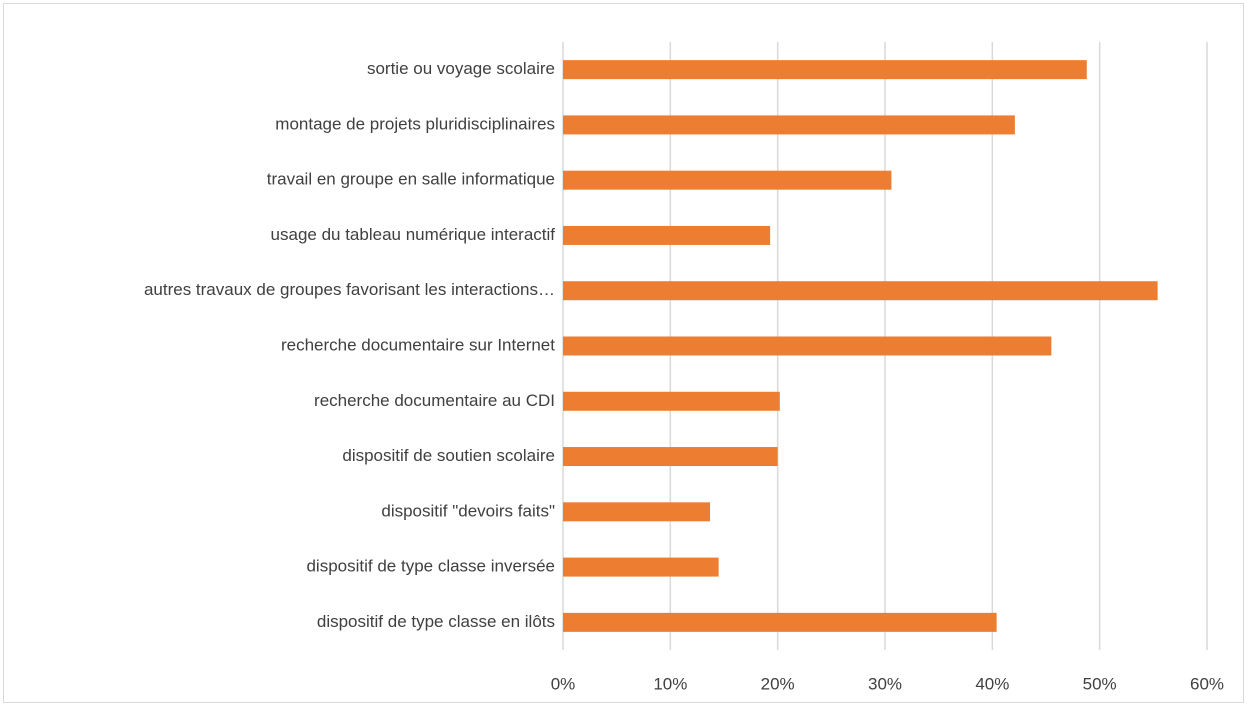 The width and height of the screenshot is (1247, 709). What do you see at coordinates (430, 566) in the screenshot?
I see `y-tick-label: dispositif de type classe inversée` at bounding box center [430, 566].